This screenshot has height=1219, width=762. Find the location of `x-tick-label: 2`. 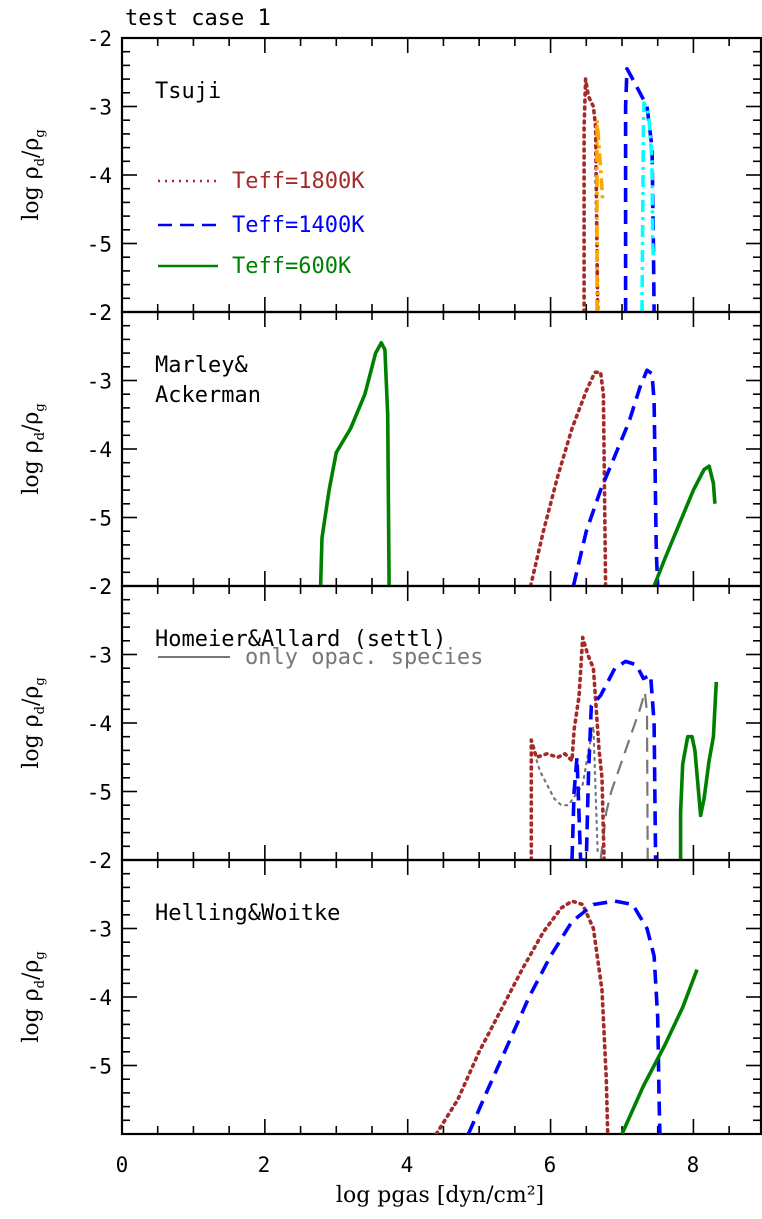

x-tick-label: 2 is located at coordinates (264, 1165).